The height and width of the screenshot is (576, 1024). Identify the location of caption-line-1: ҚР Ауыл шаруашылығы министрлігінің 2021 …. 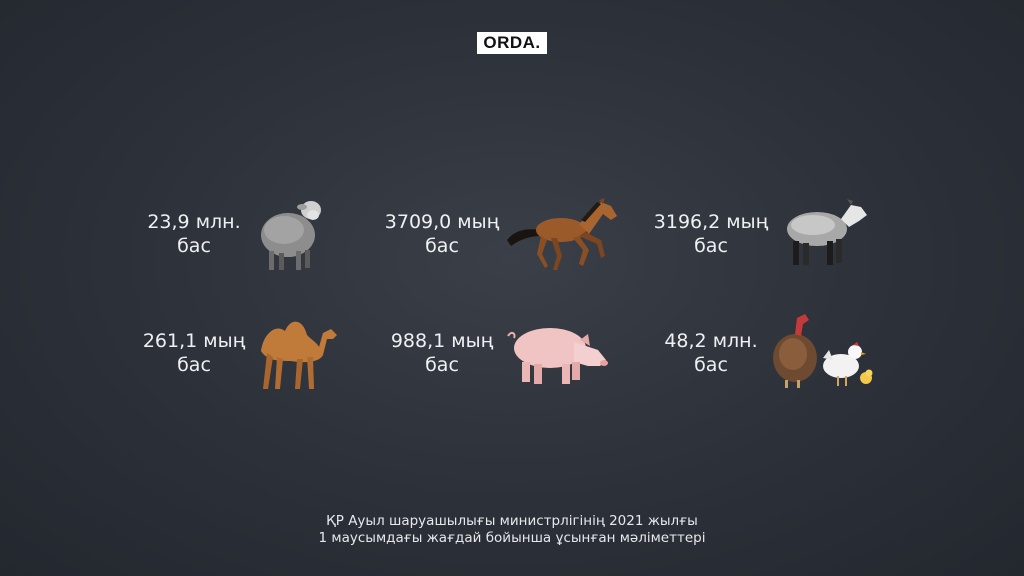
(512, 521).